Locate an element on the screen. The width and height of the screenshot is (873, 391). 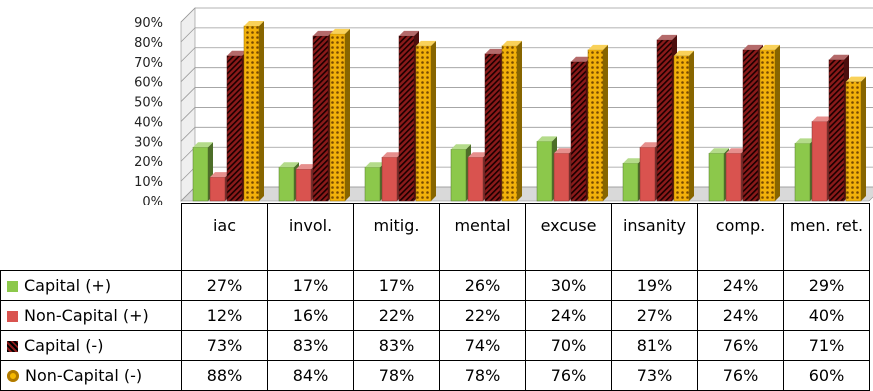
table-row: Capital (+) 27% 17% 17% 26% 30% 19% 24% 29% is located at coordinates (435, 285).